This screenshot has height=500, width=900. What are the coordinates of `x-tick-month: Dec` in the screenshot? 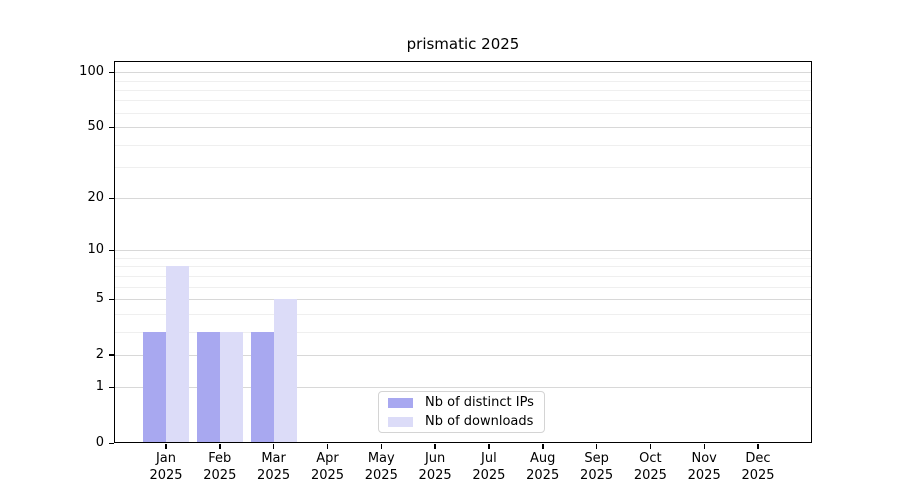 It's located at (758, 458).